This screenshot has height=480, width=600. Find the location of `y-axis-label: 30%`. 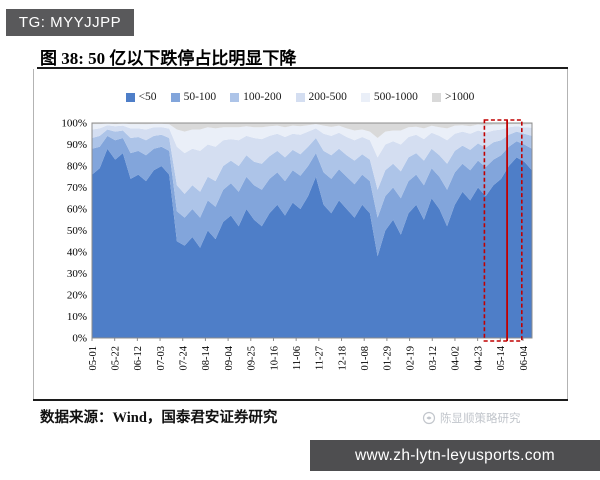

y-axis-label: 30% is located at coordinates (77, 274).